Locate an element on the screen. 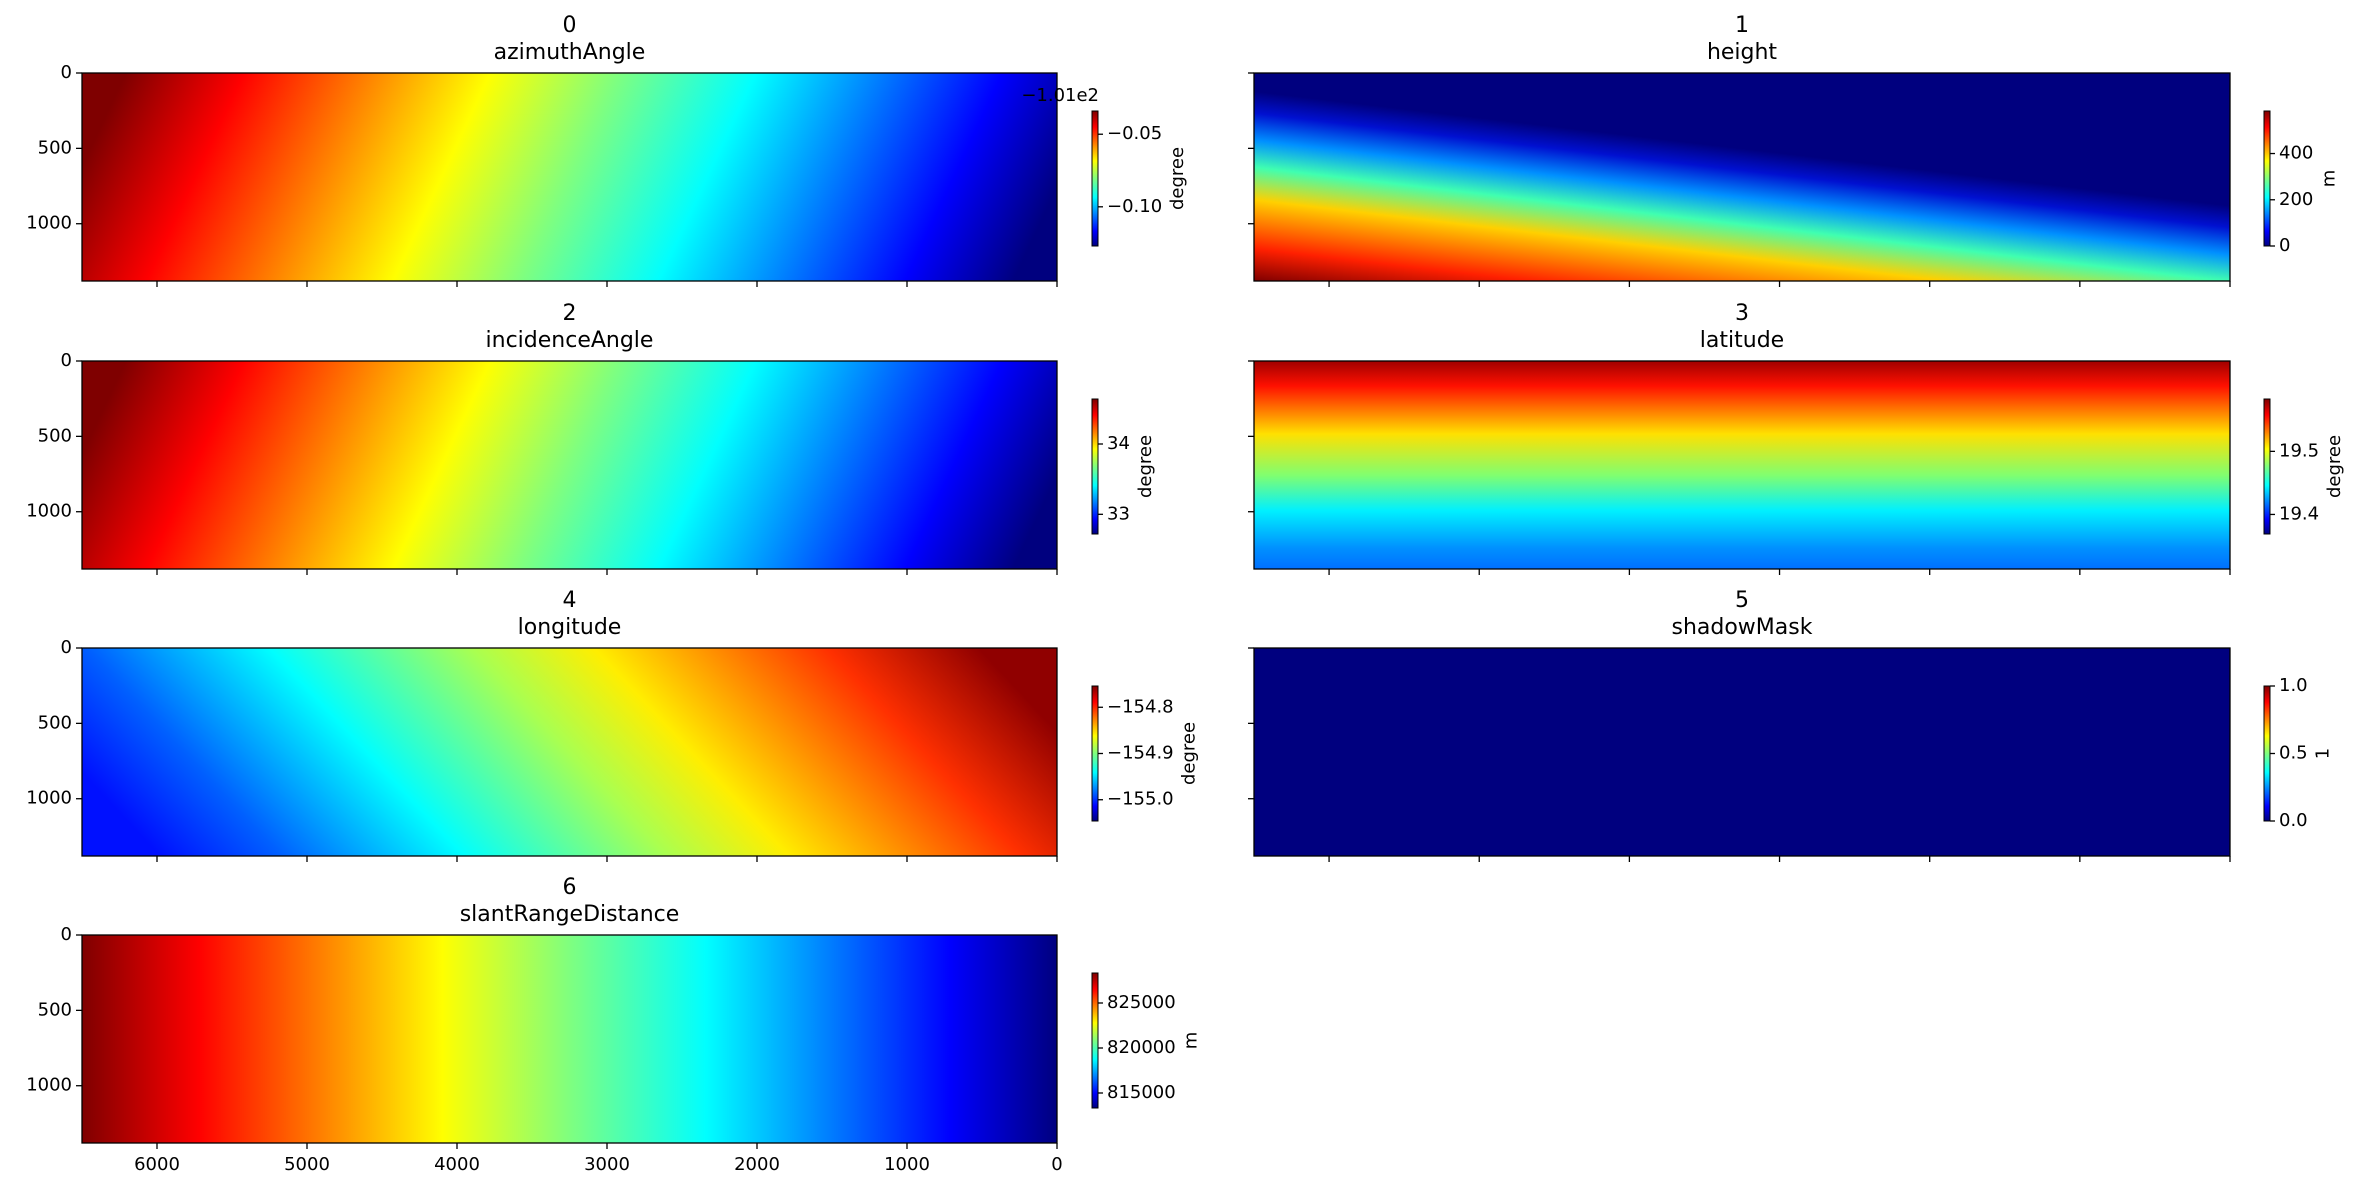 This screenshot has width=2375, height=1194. x-tick-label: 4000 is located at coordinates (457, 1164).